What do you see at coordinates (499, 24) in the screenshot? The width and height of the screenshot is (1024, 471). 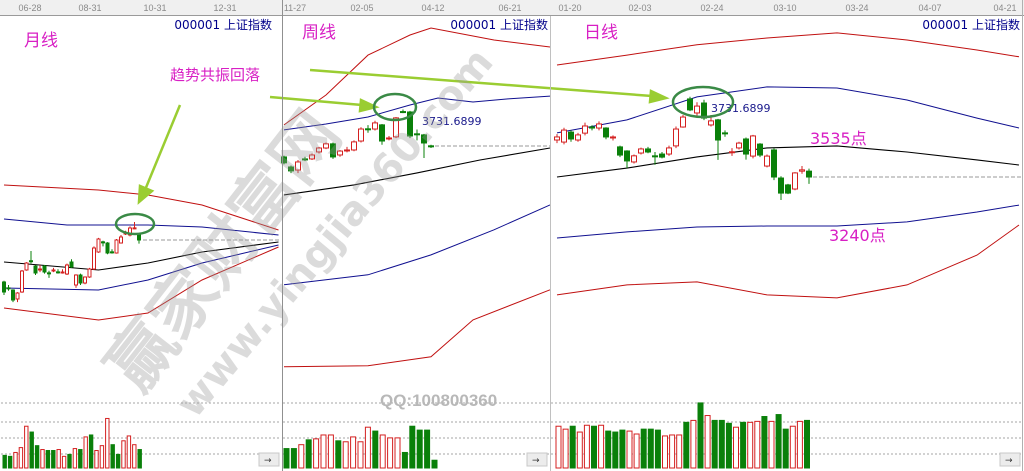 I see `weekly-header: 000001 上证指数` at bounding box center [499, 24].